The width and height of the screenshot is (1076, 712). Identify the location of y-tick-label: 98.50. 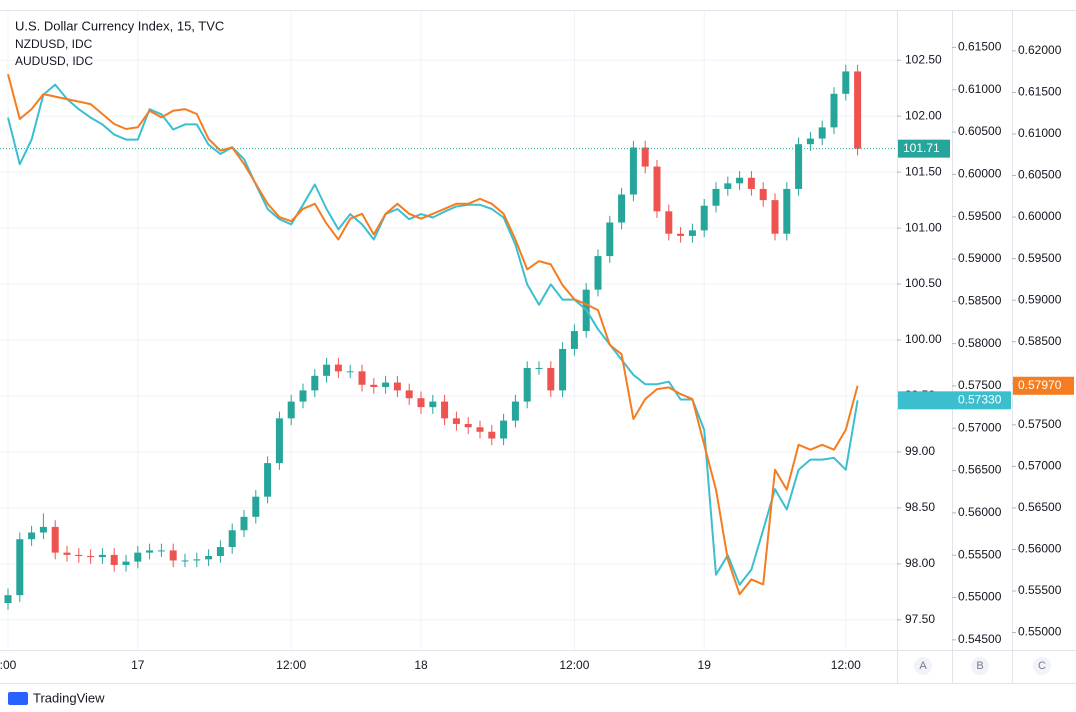
(920, 507).